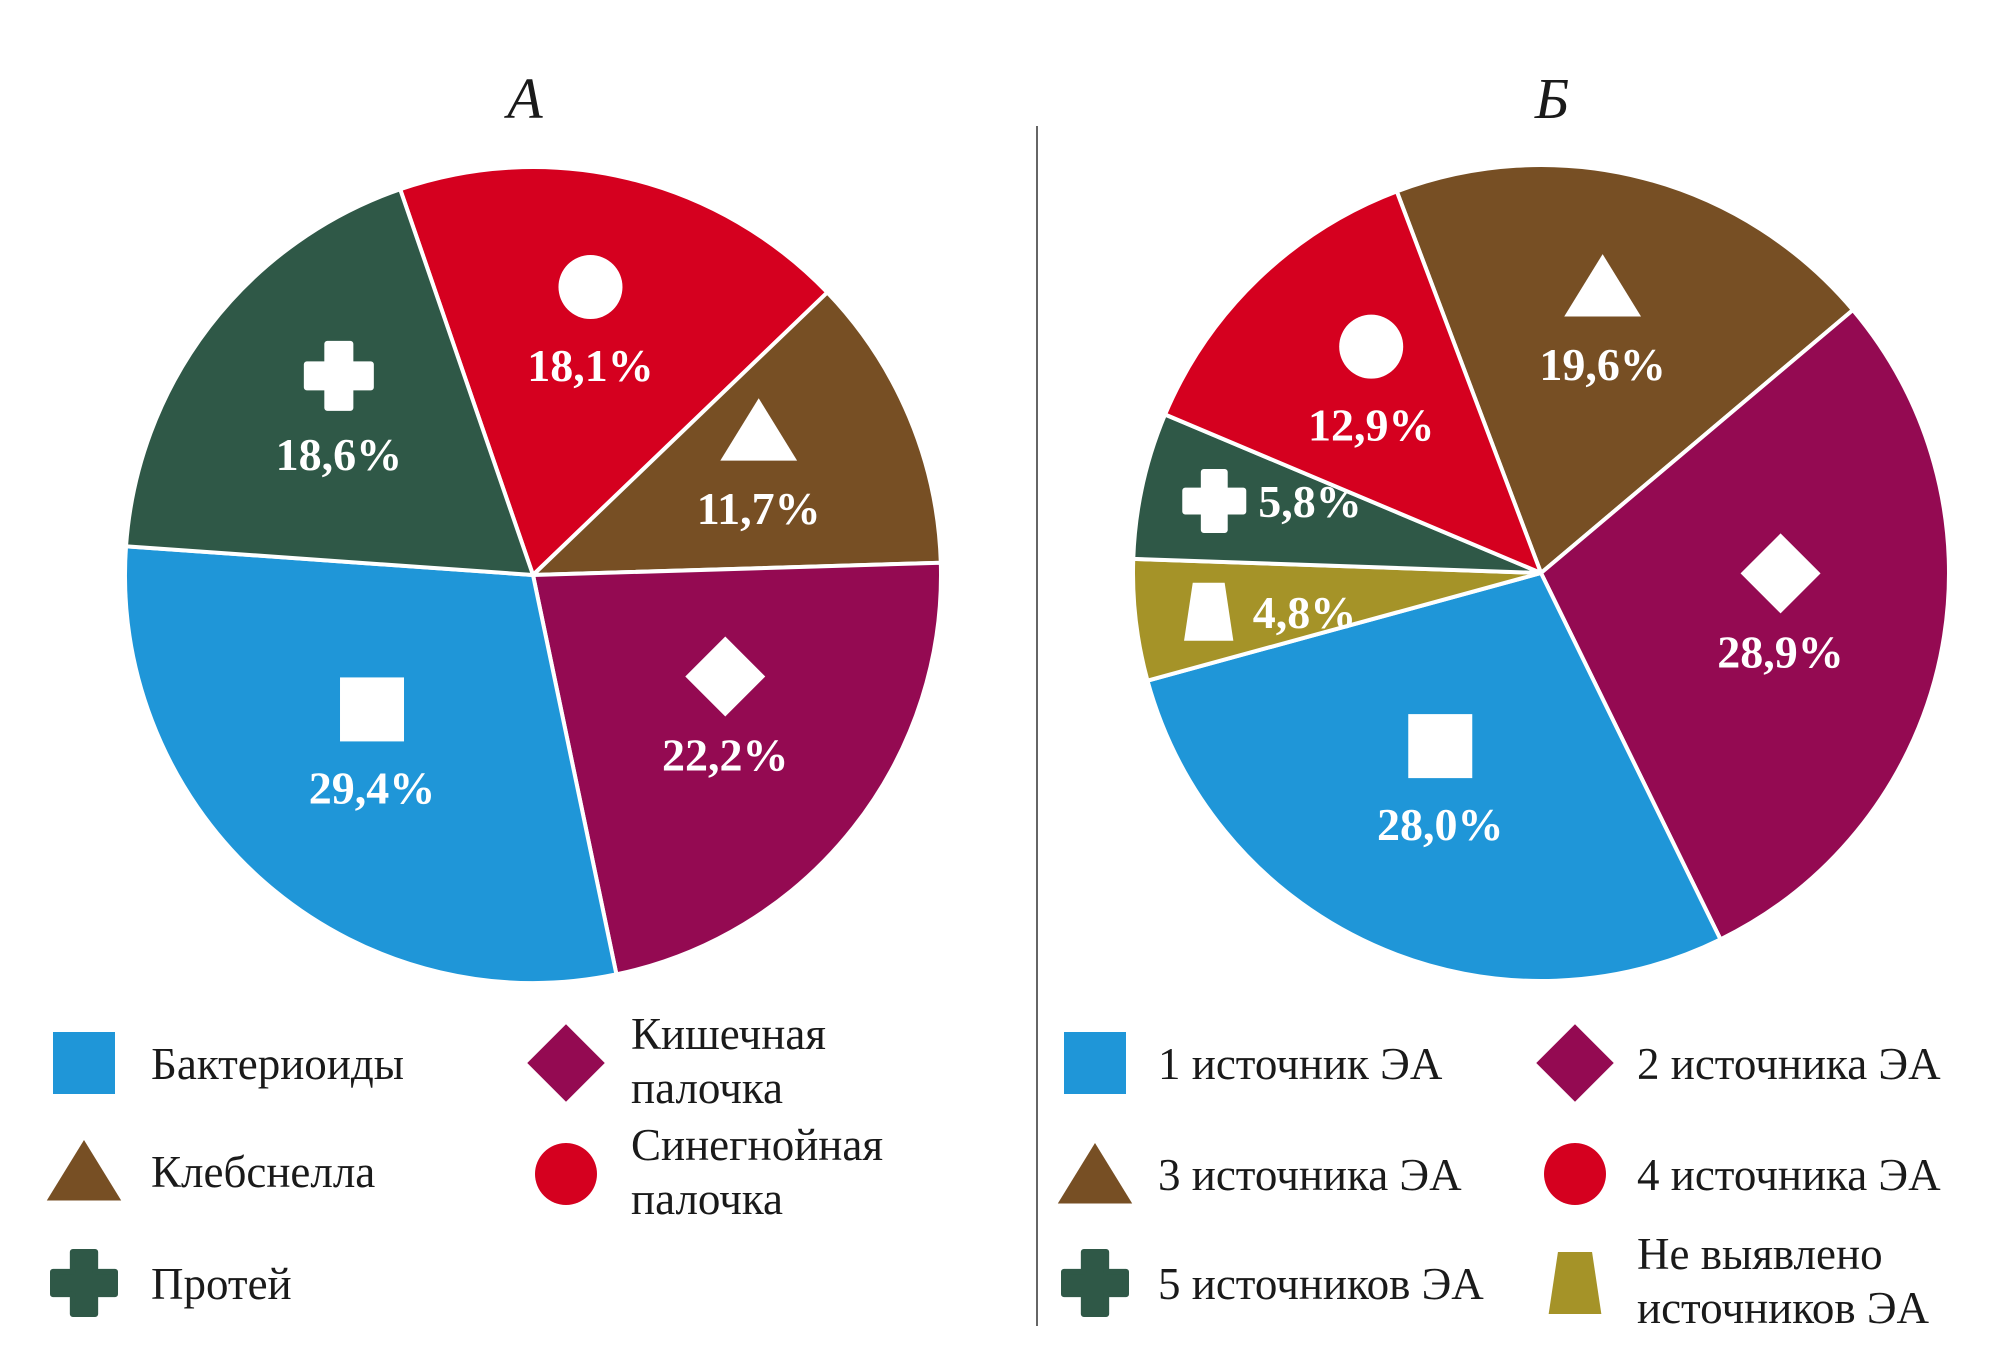  I want to click on legend-item: 1 источник ЭА, so click(1253, 1063).